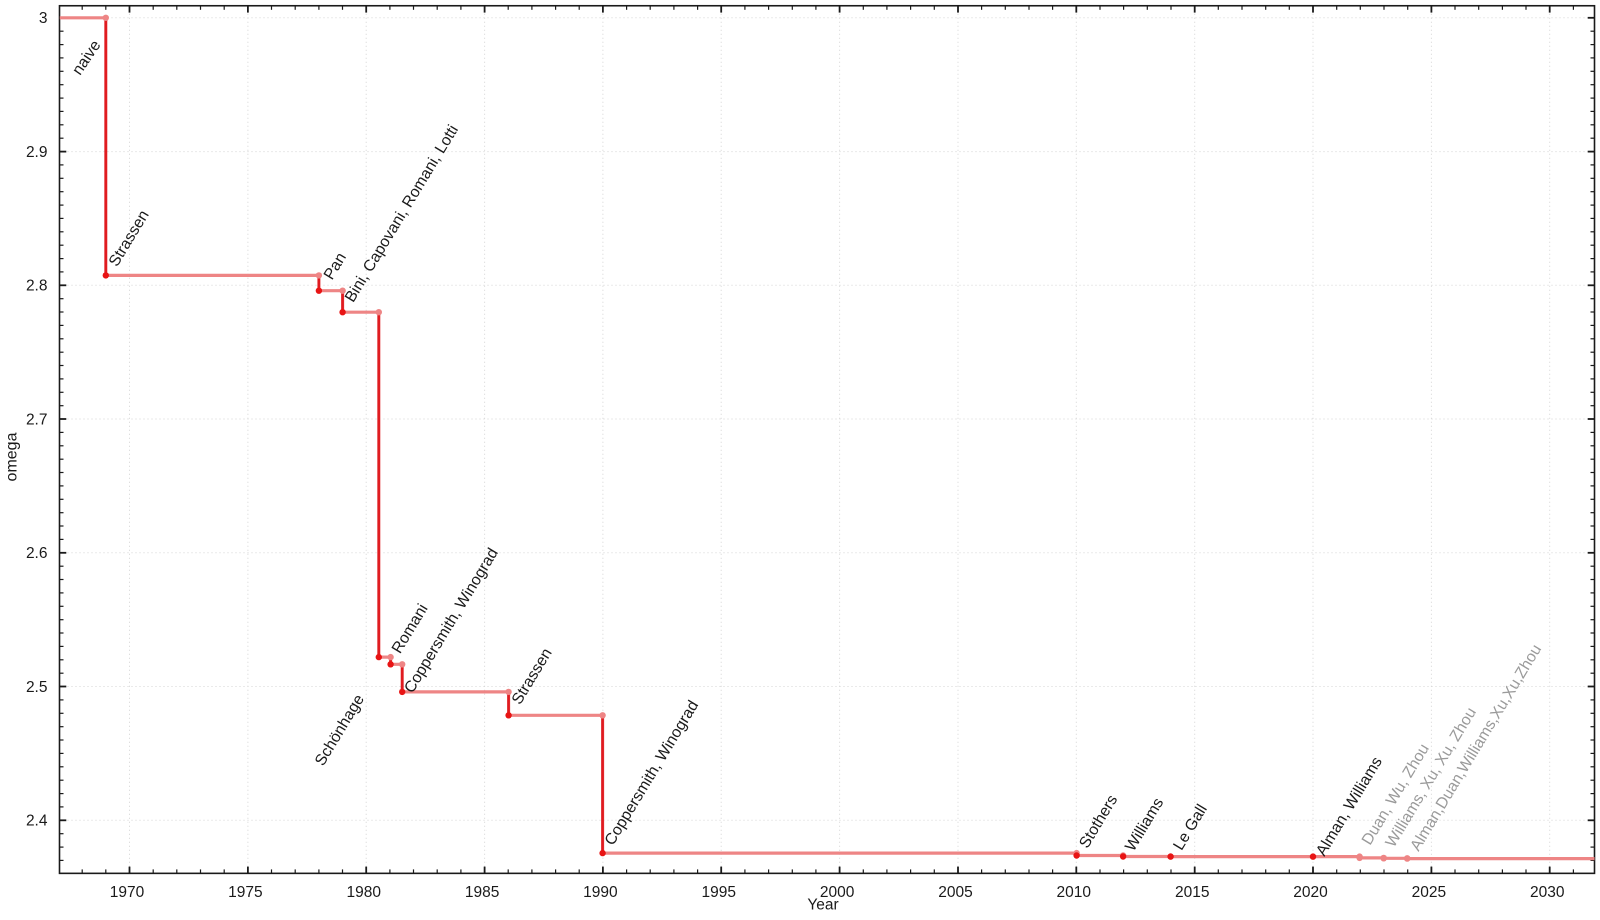 The width and height of the screenshot is (1600, 920). I want to click on svg-text: 2025, so click(1429, 892).